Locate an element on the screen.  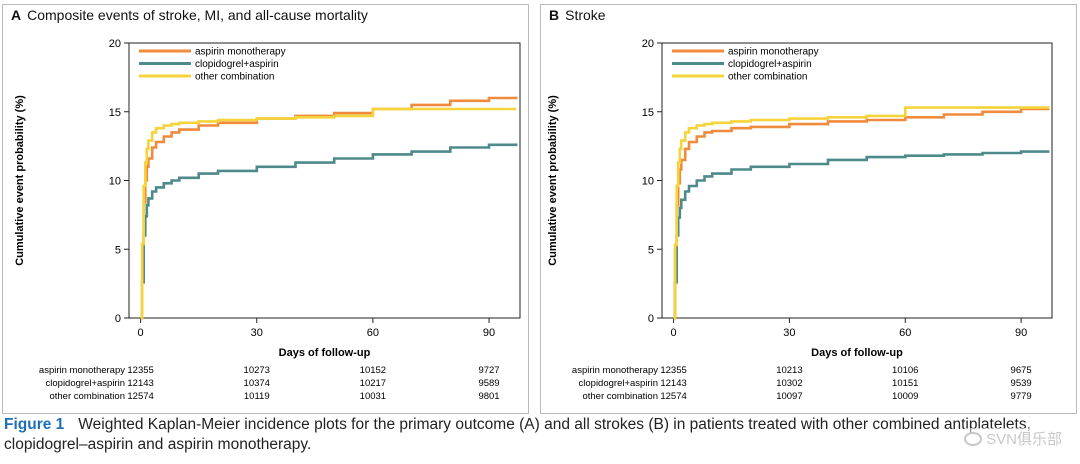
p1-x-tick-label: 60 is located at coordinates (373, 333).